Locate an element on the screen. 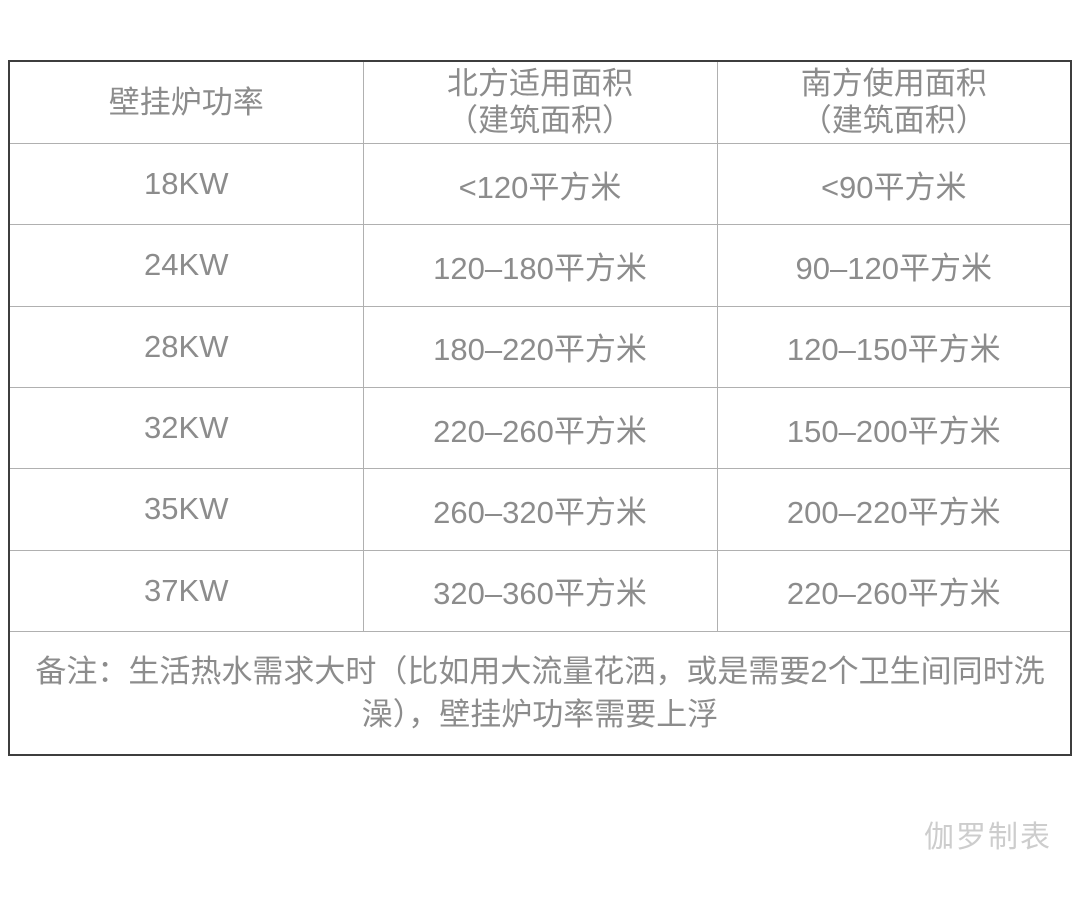 The height and width of the screenshot is (910, 1080). cell-power: 24KW is located at coordinates (186, 265).